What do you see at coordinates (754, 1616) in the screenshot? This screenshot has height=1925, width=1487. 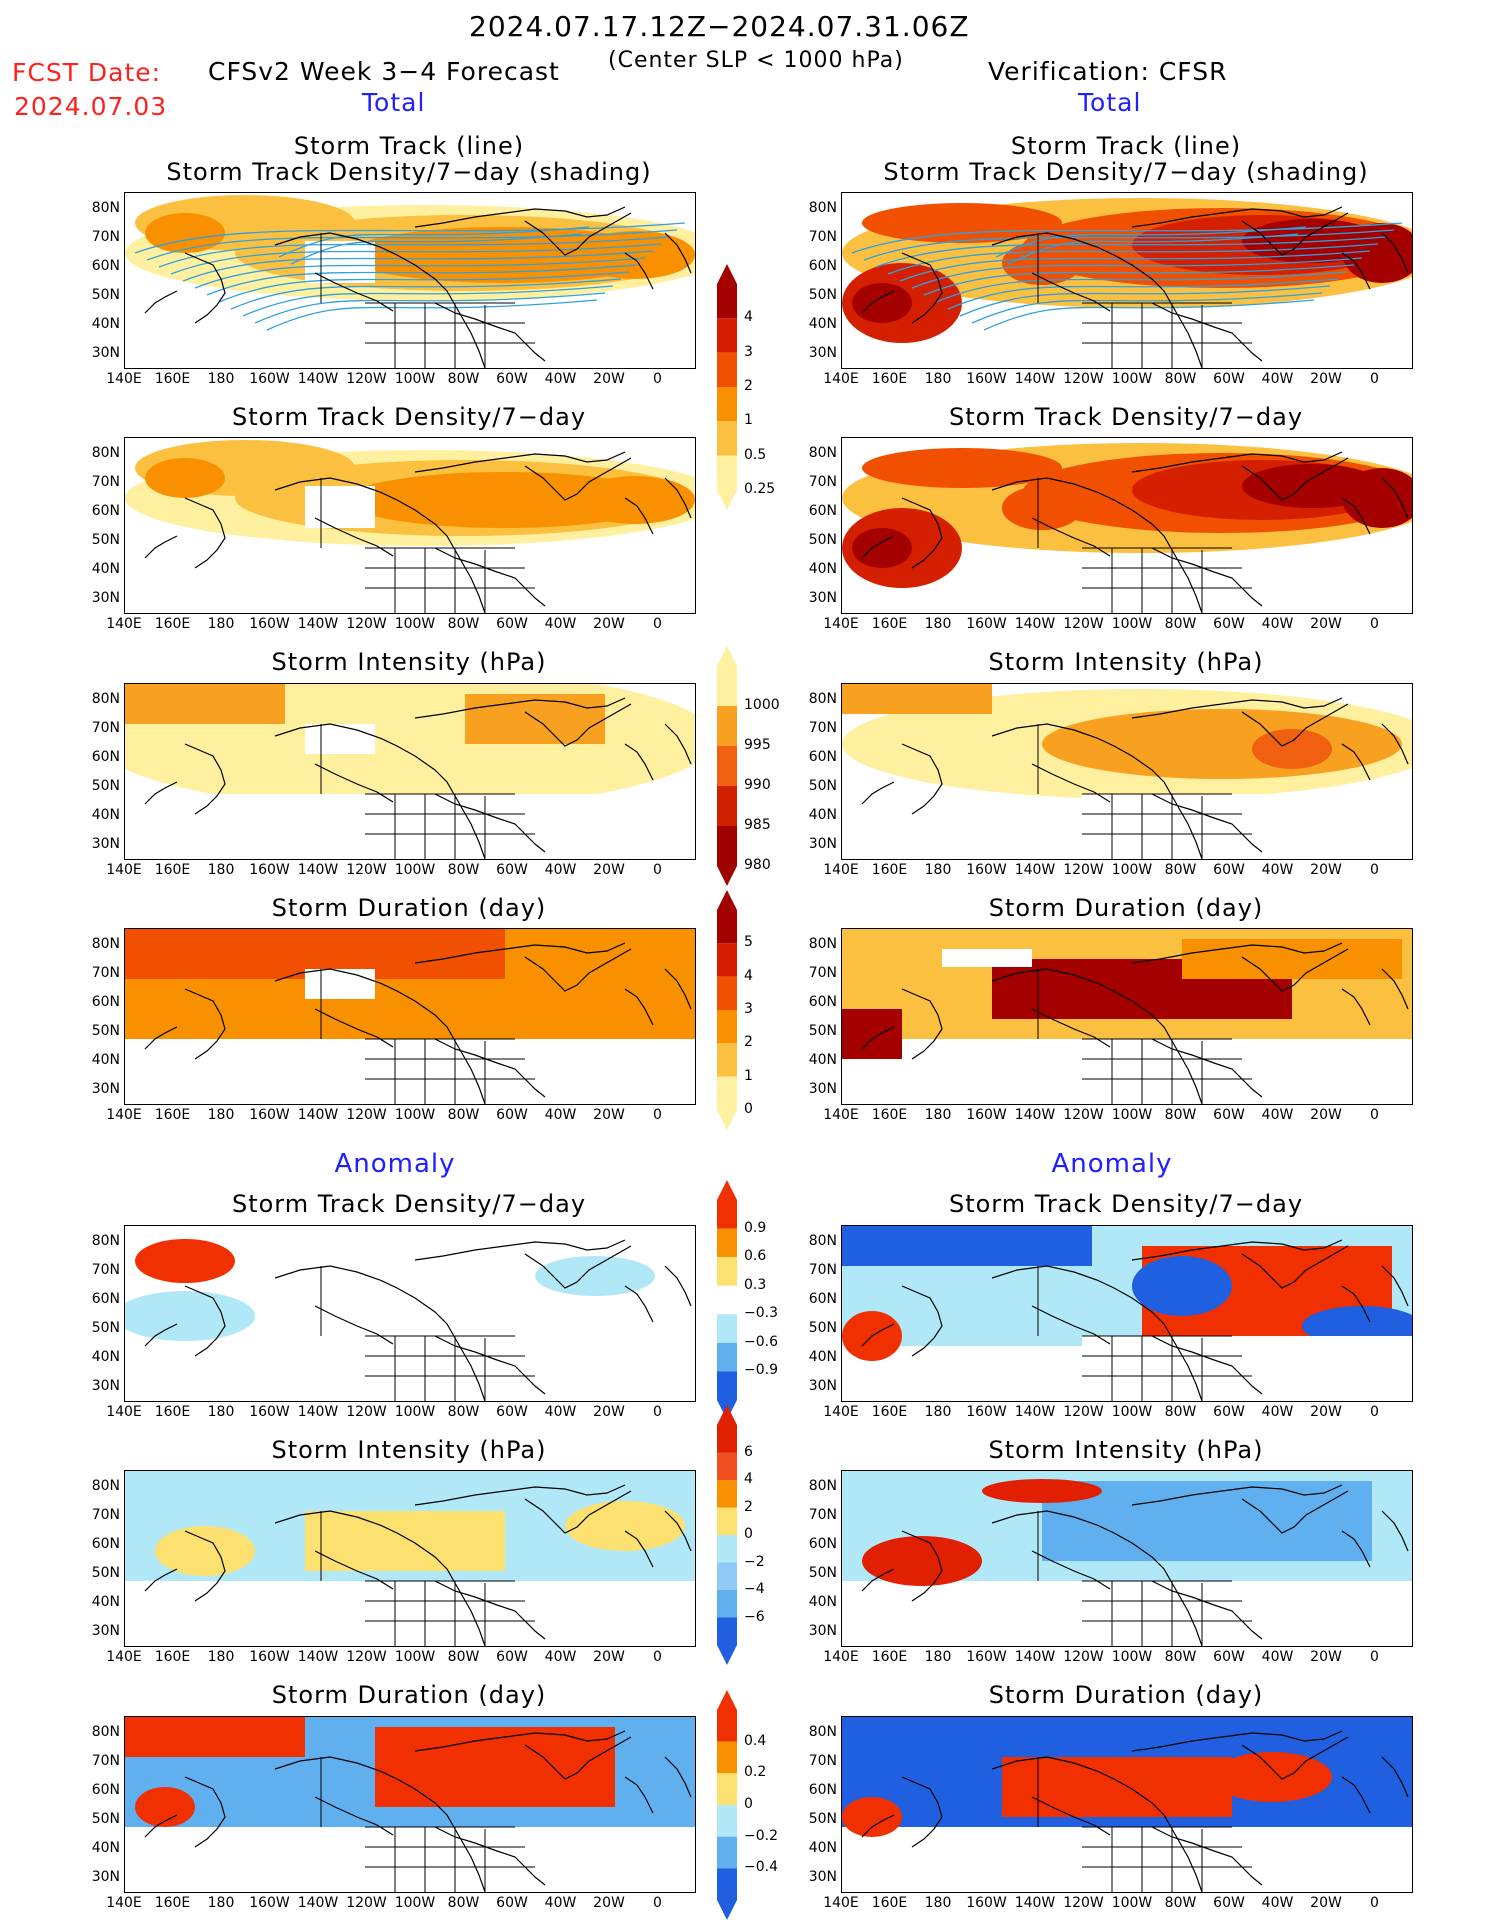 I see `colorbar-label: −6` at bounding box center [754, 1616].